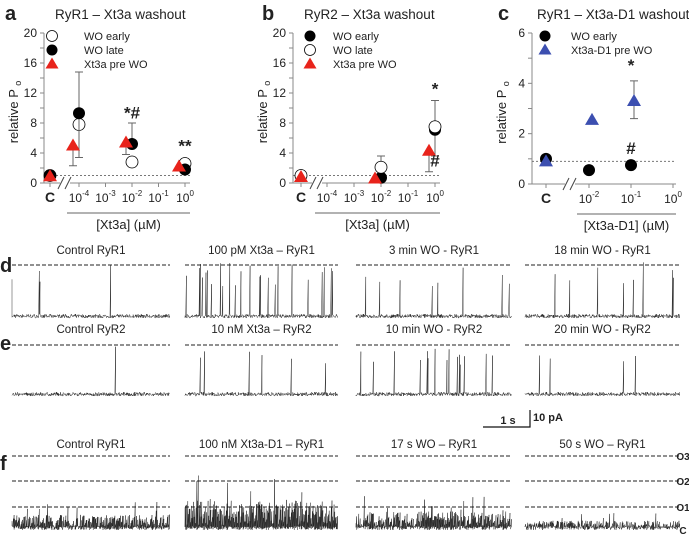 This screenshot has height=539, width=689. Describe the element at coordinates (11, 14) in the screenshot. I see `panel-label: a` at that location.